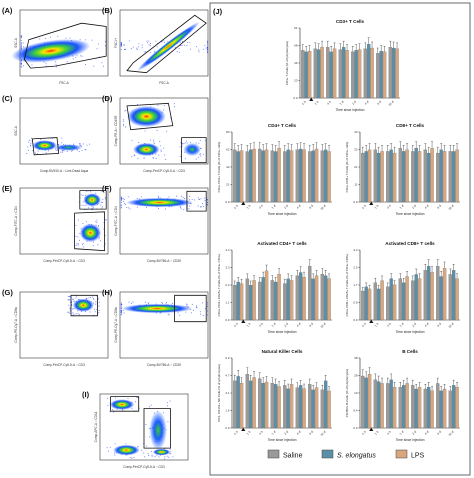 The height and width of the screenshot is (478, 474). Describe the element at coordinates (64, 131) in the screenshot. I see `flow-plot-frame` at that location.